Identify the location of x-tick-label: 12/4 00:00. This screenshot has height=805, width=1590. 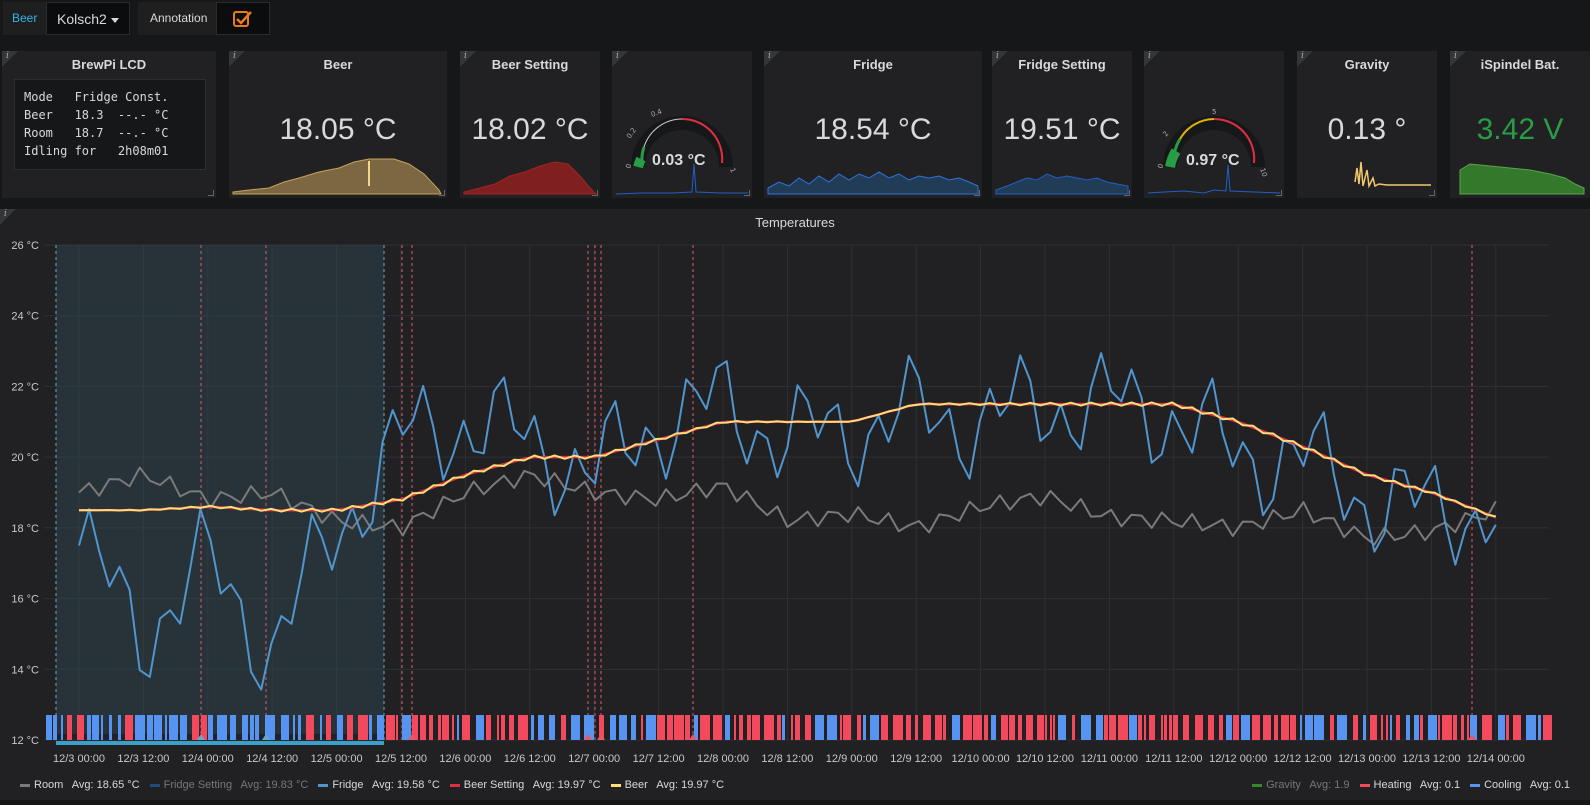
(208, 759).